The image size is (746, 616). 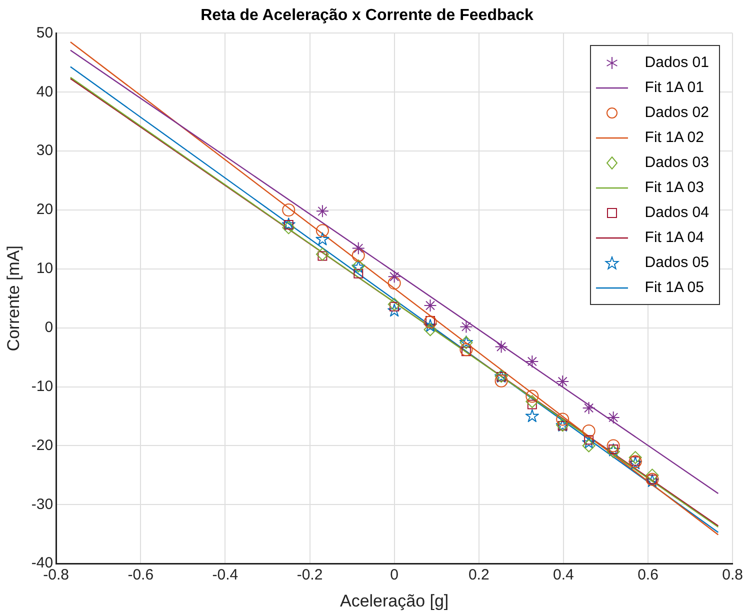 I want to click on y-tick-label: 30, so click(x=45, y=151).